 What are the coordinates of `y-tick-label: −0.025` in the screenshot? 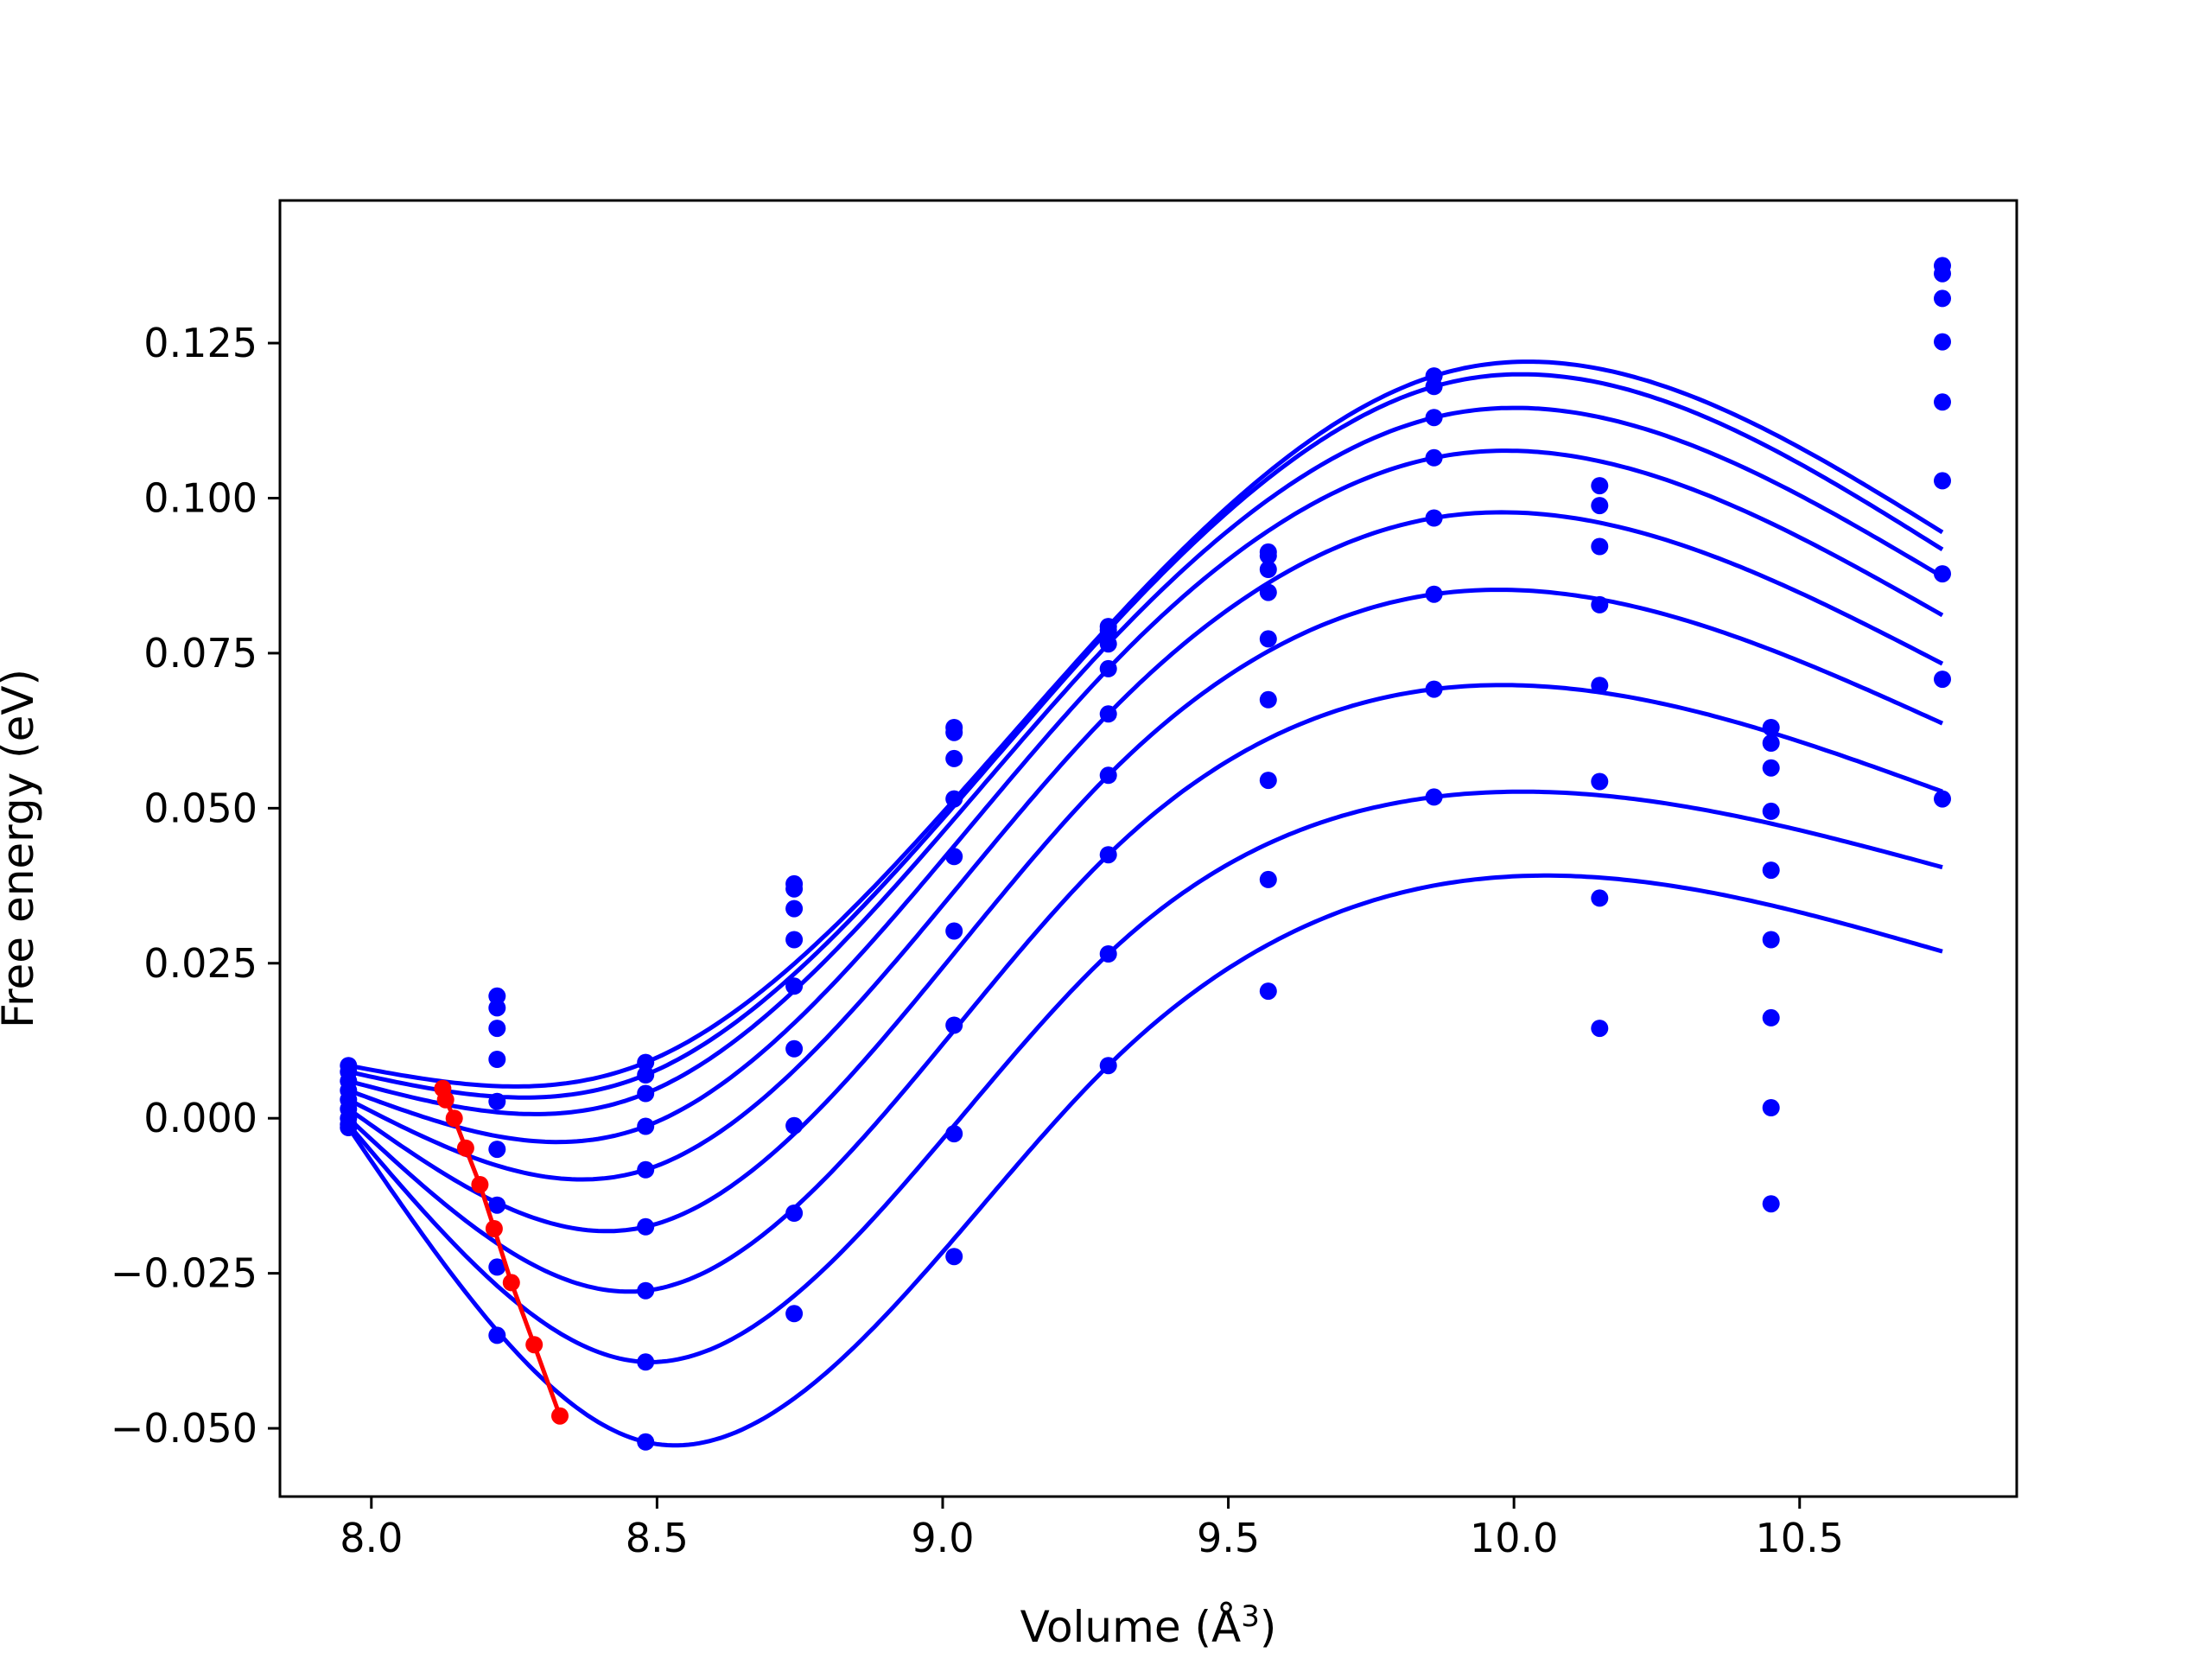 It's located at (184, 1273).